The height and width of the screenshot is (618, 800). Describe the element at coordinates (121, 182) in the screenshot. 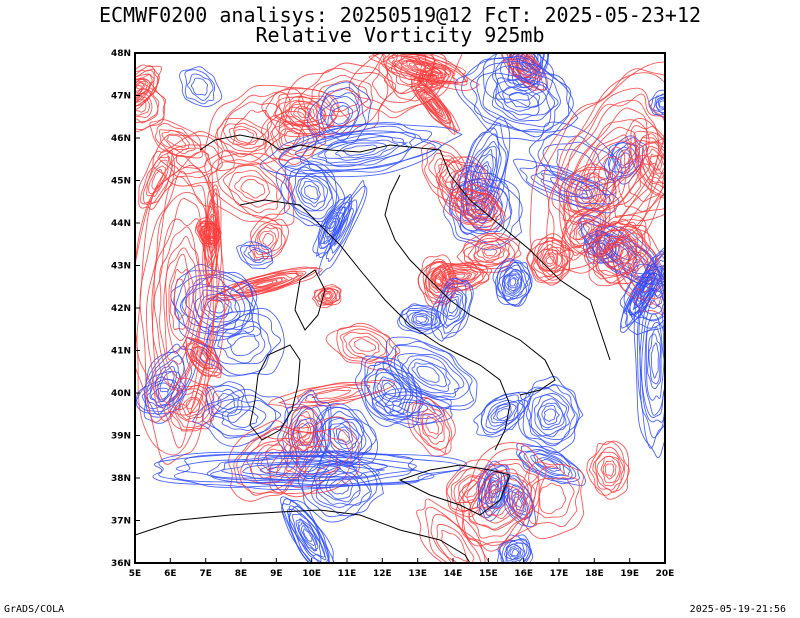

I see `lat-tick-label: 45N` at that location.